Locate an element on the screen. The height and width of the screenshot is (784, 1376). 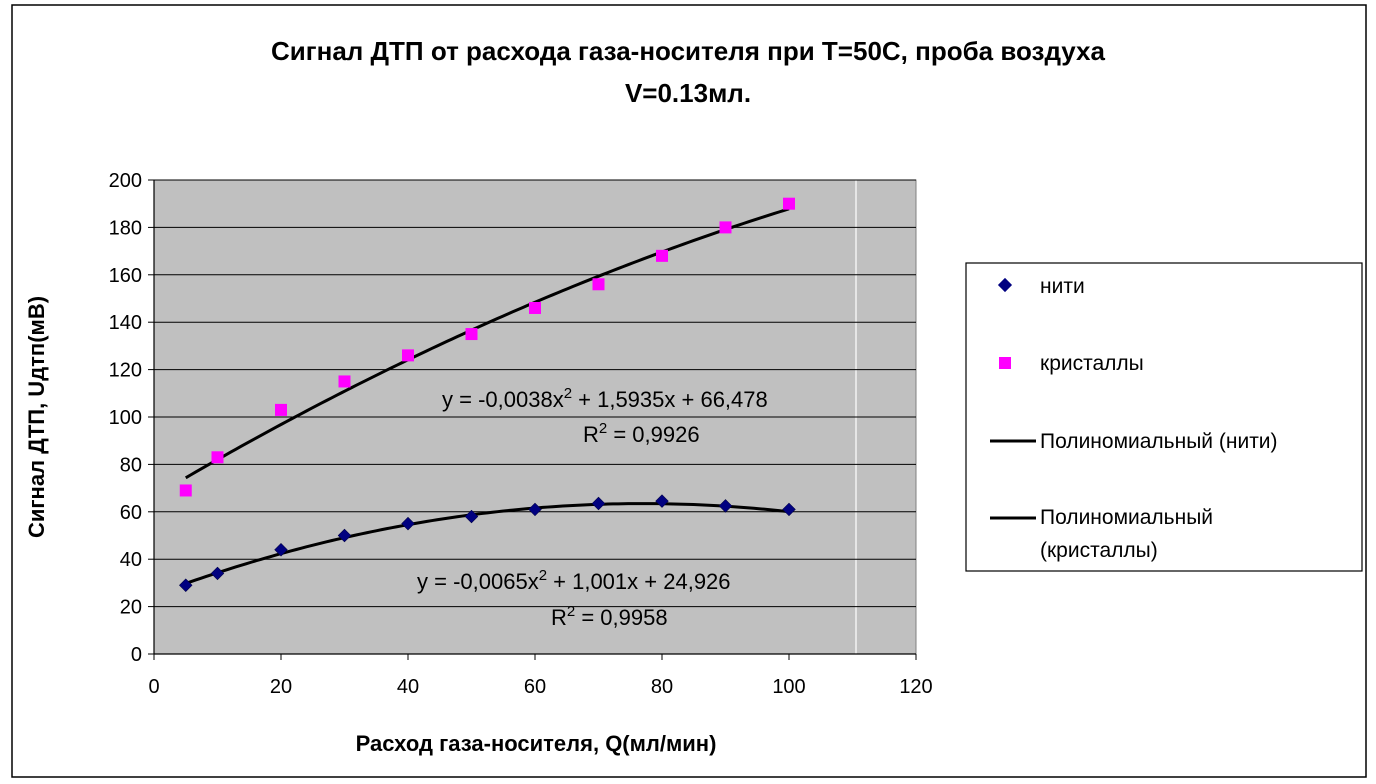
y-tick-label: 0 is located at coordinates (136, 655).